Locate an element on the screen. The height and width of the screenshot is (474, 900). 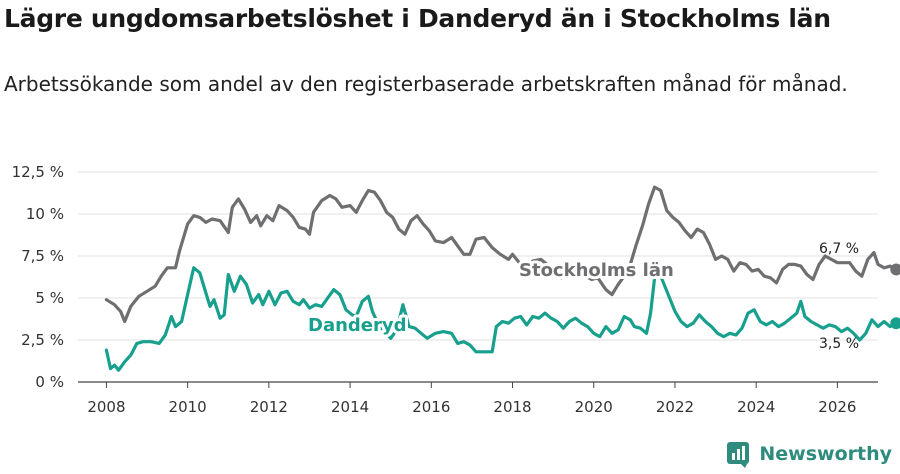
x-tick-label: 2020 is located at coordinates (594, 407).